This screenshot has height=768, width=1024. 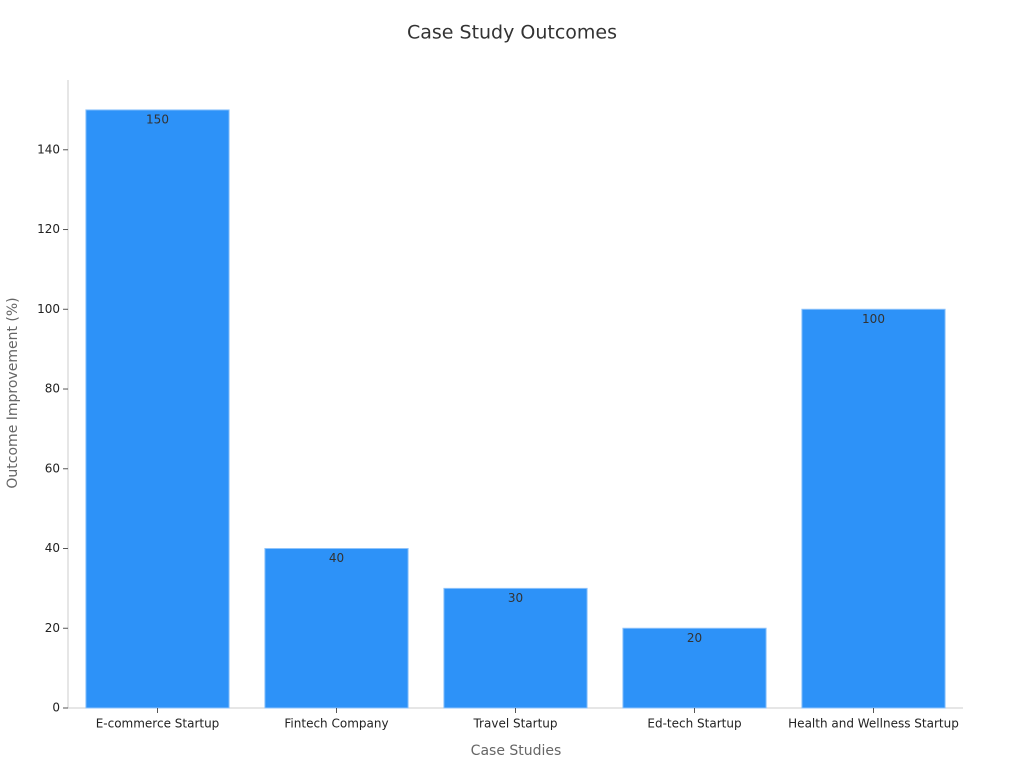 I want to click on y-tick-label: 120, so click(x=48, y=229).